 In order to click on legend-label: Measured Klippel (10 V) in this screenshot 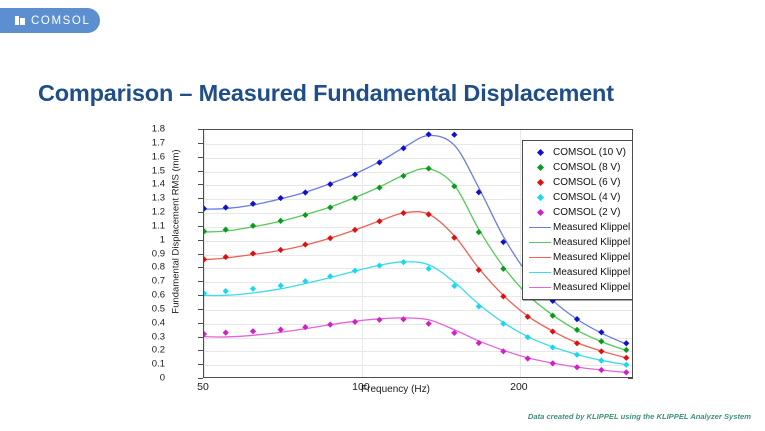, I will do `click(592, 227)`.